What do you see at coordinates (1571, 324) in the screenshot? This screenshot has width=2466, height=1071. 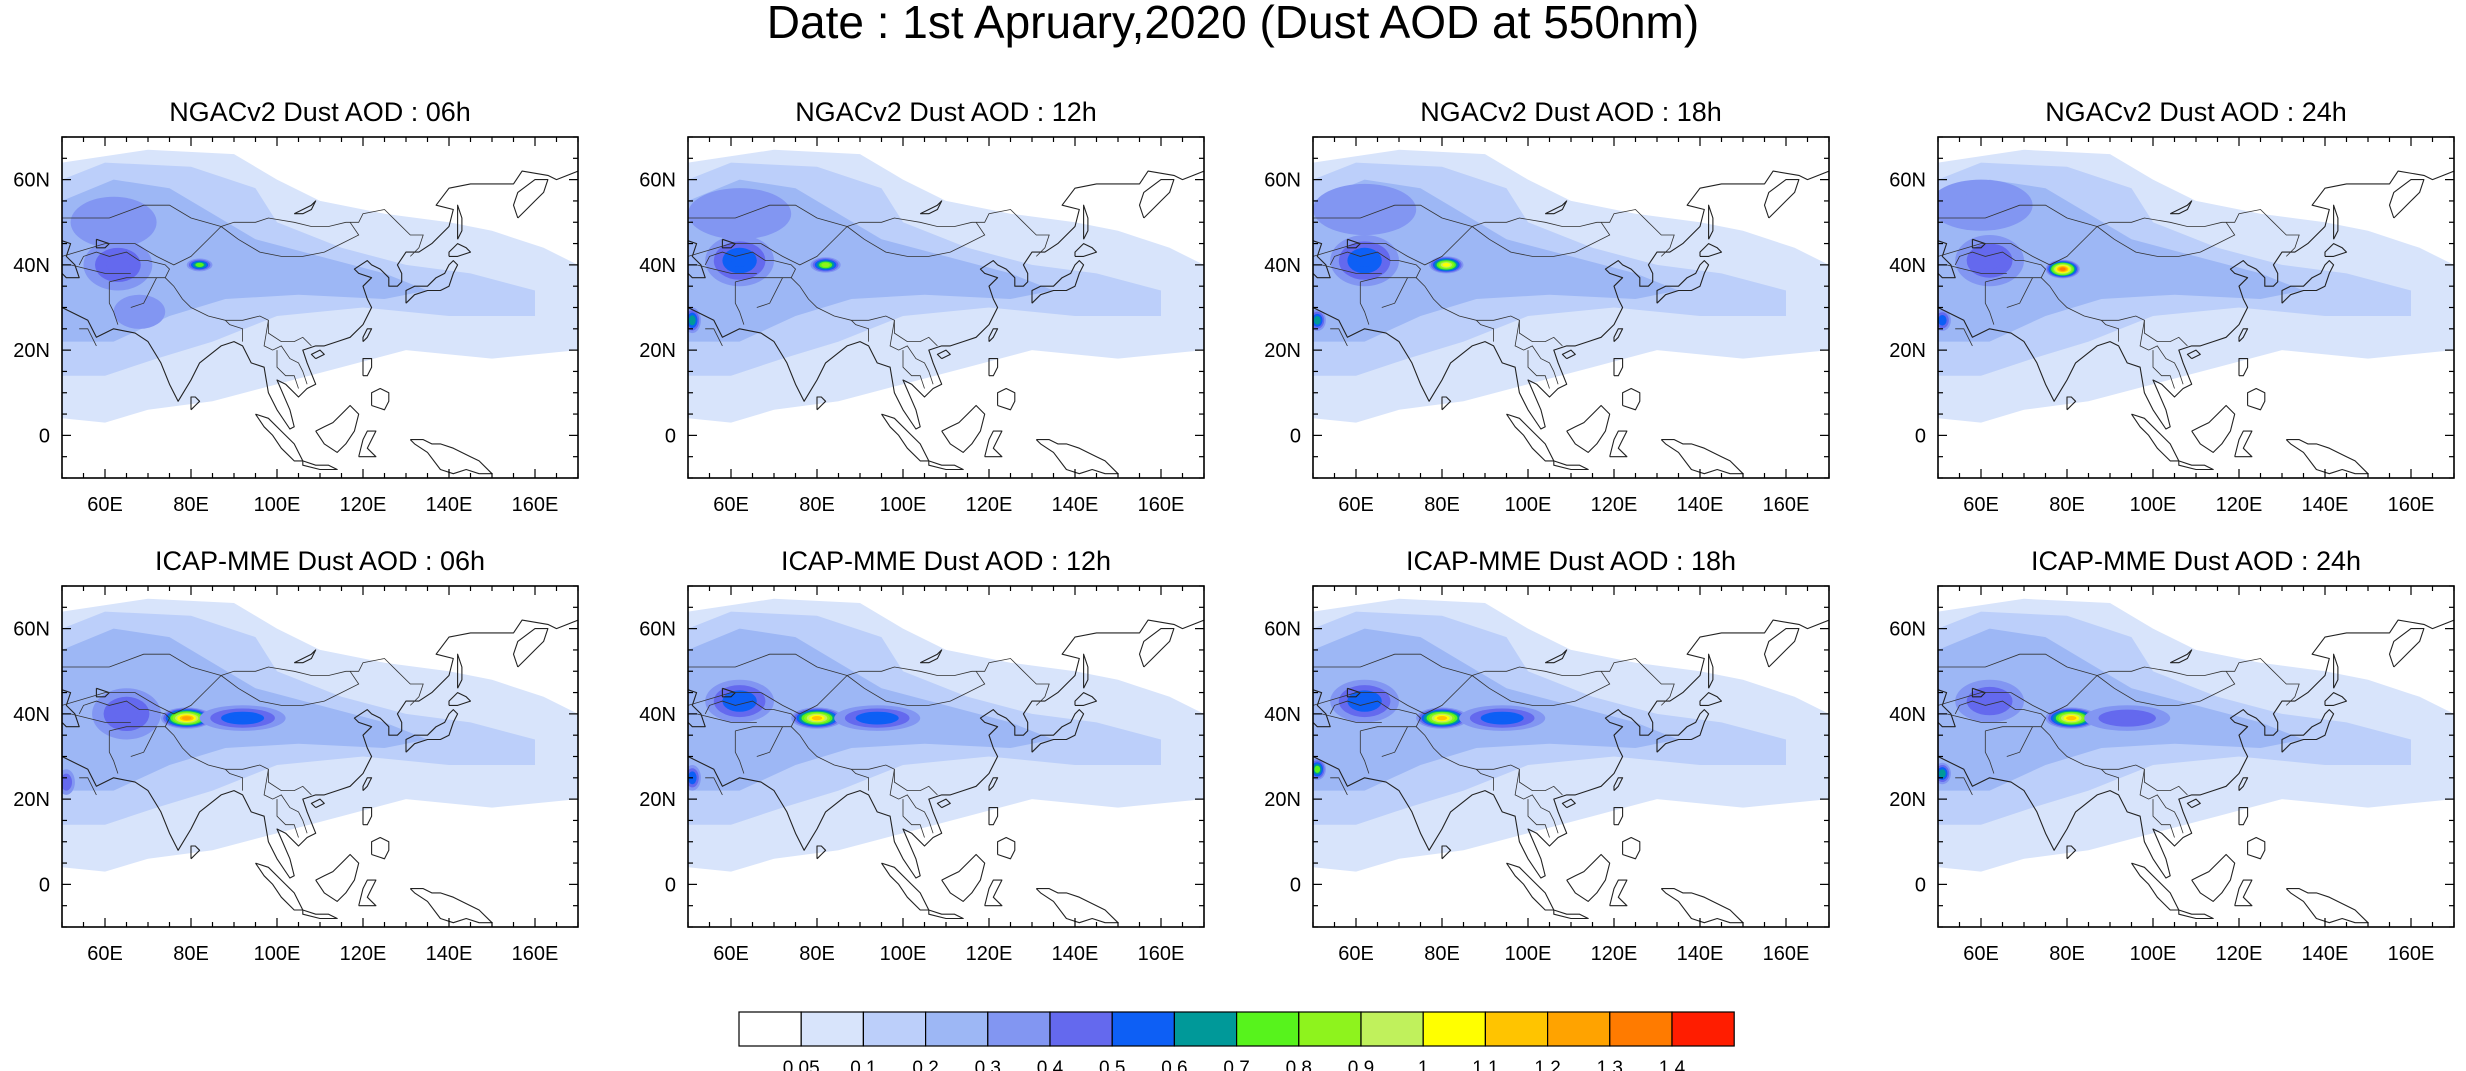 I see `coastlines` at bounding box center [1571, 324].